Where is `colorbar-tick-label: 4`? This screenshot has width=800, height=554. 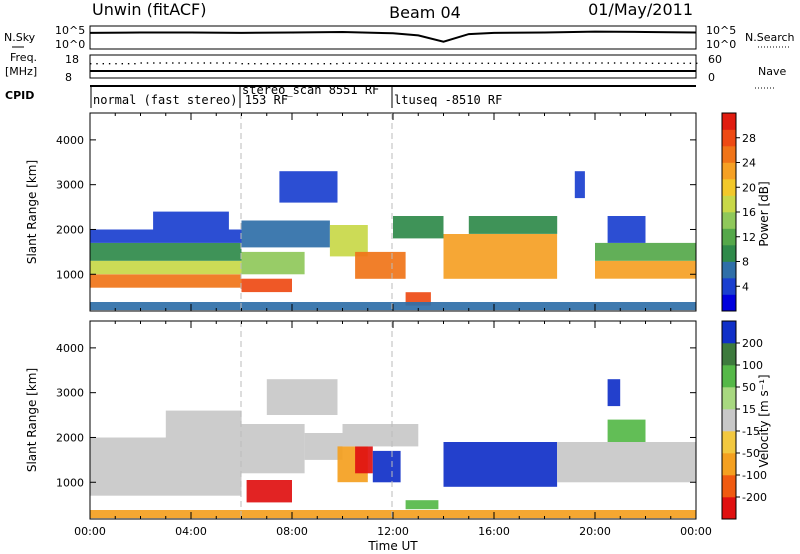
colorbar-tick-label: 4 is located at coordinates (745, 286).